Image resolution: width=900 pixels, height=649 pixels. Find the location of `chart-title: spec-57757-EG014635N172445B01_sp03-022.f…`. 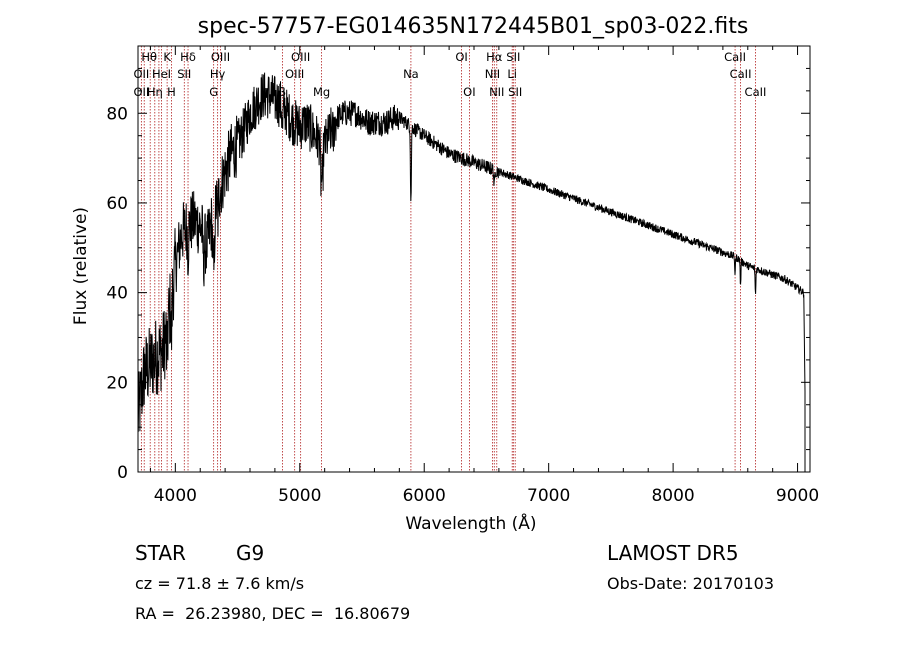

chart-title: spec-57757-EG014635N172445B01_sp03-022.f… is located at coordinates (473, 26).